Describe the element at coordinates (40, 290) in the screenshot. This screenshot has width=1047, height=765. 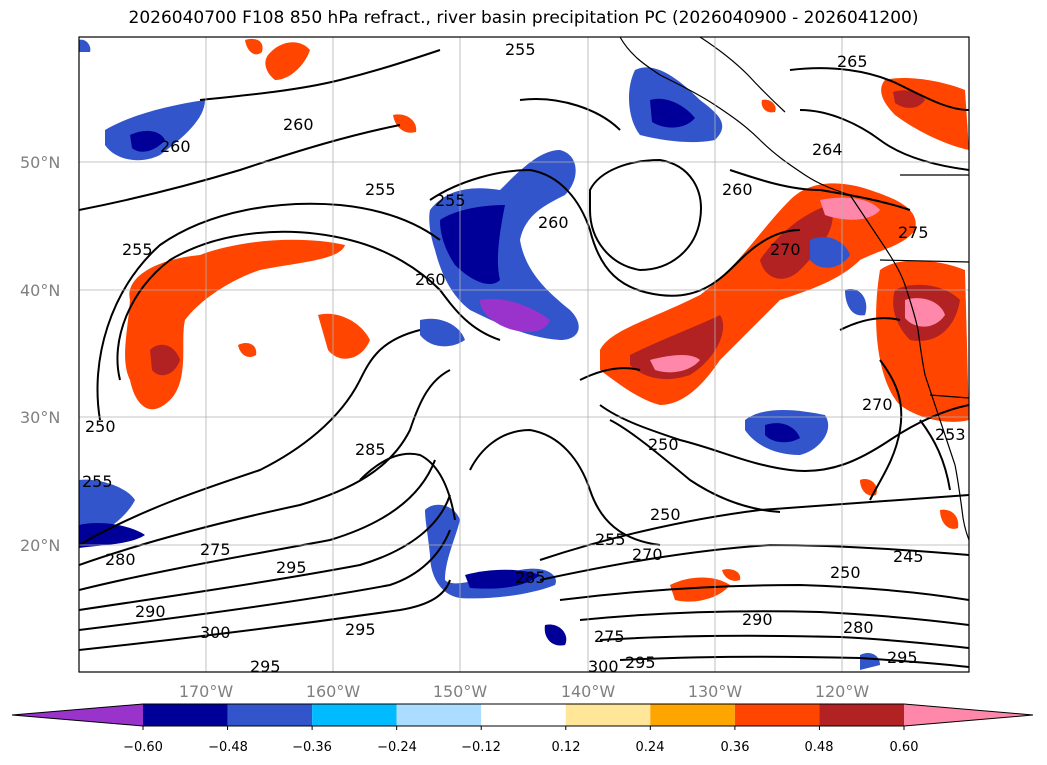
I see `lat-label: 40°N` at that location.